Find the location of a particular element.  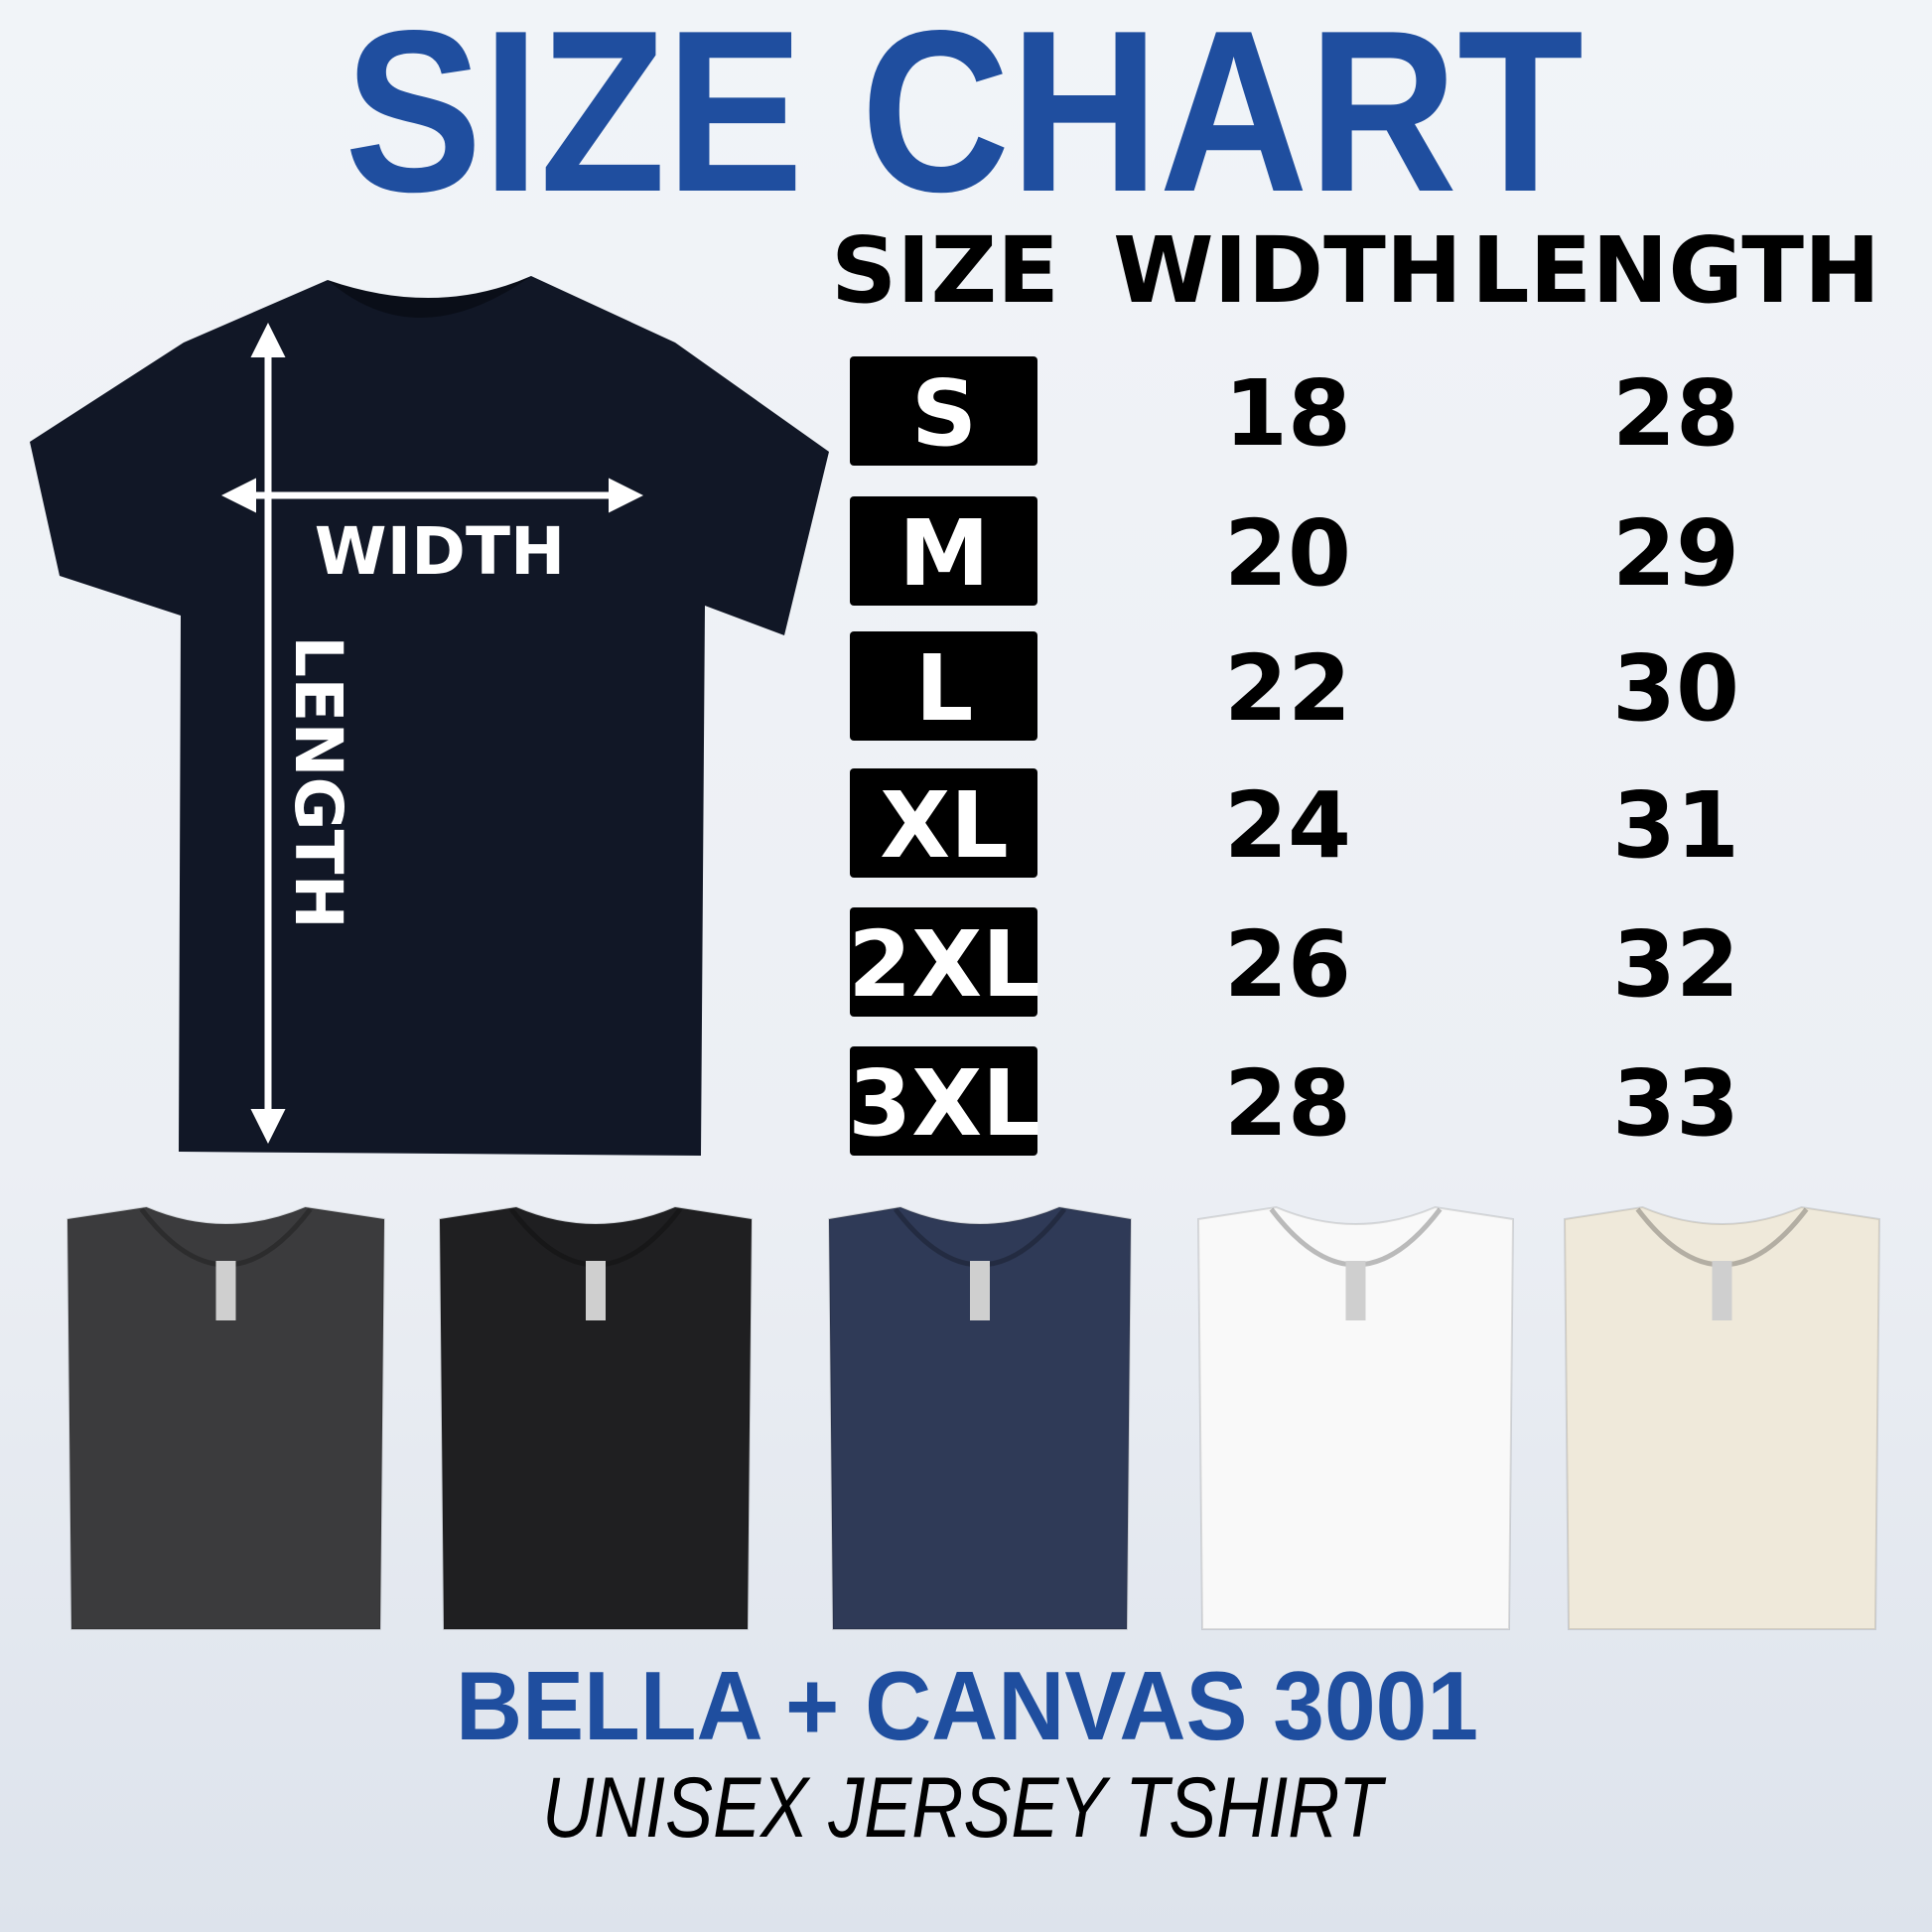

table-row: 3XL 28 33 is located at coordinates (1294, 1101).